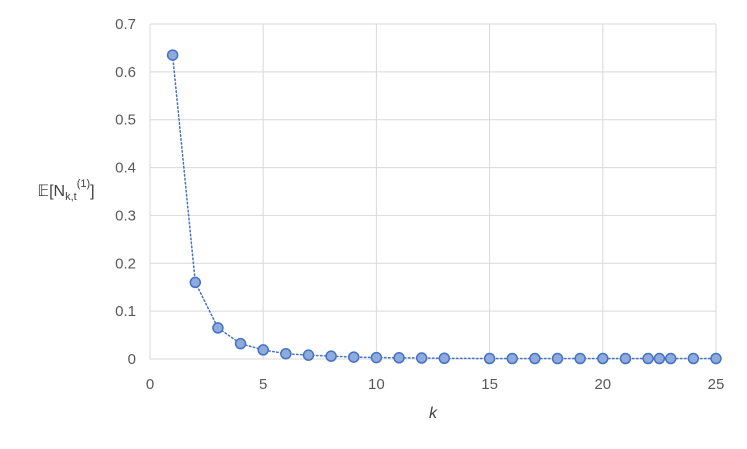 The image size is (747, 449). I want to click on x-axis-title: k, so click(433, 413).